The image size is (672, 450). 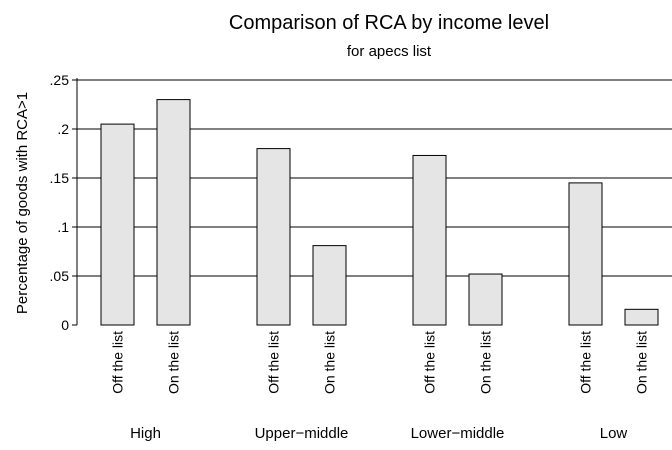 I want to click on y-tick-label: .25, so click(x=60, y=80).